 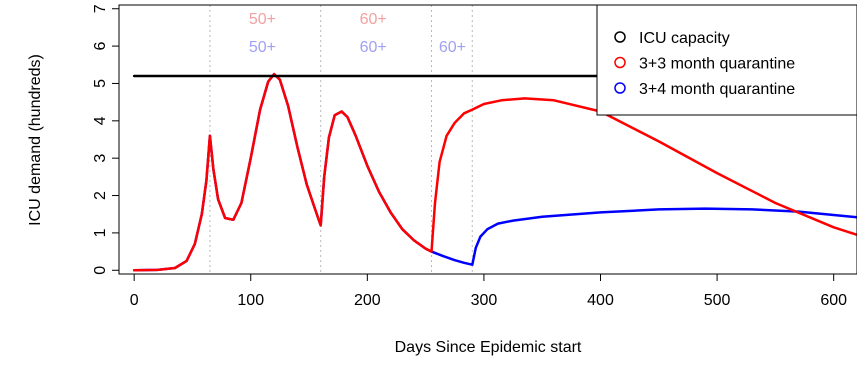 What do you see at coordinates (717, 89) in the screenshot?
I see `legend-label-2: 3+4 month quarantine` at bounding box center [717, 89].